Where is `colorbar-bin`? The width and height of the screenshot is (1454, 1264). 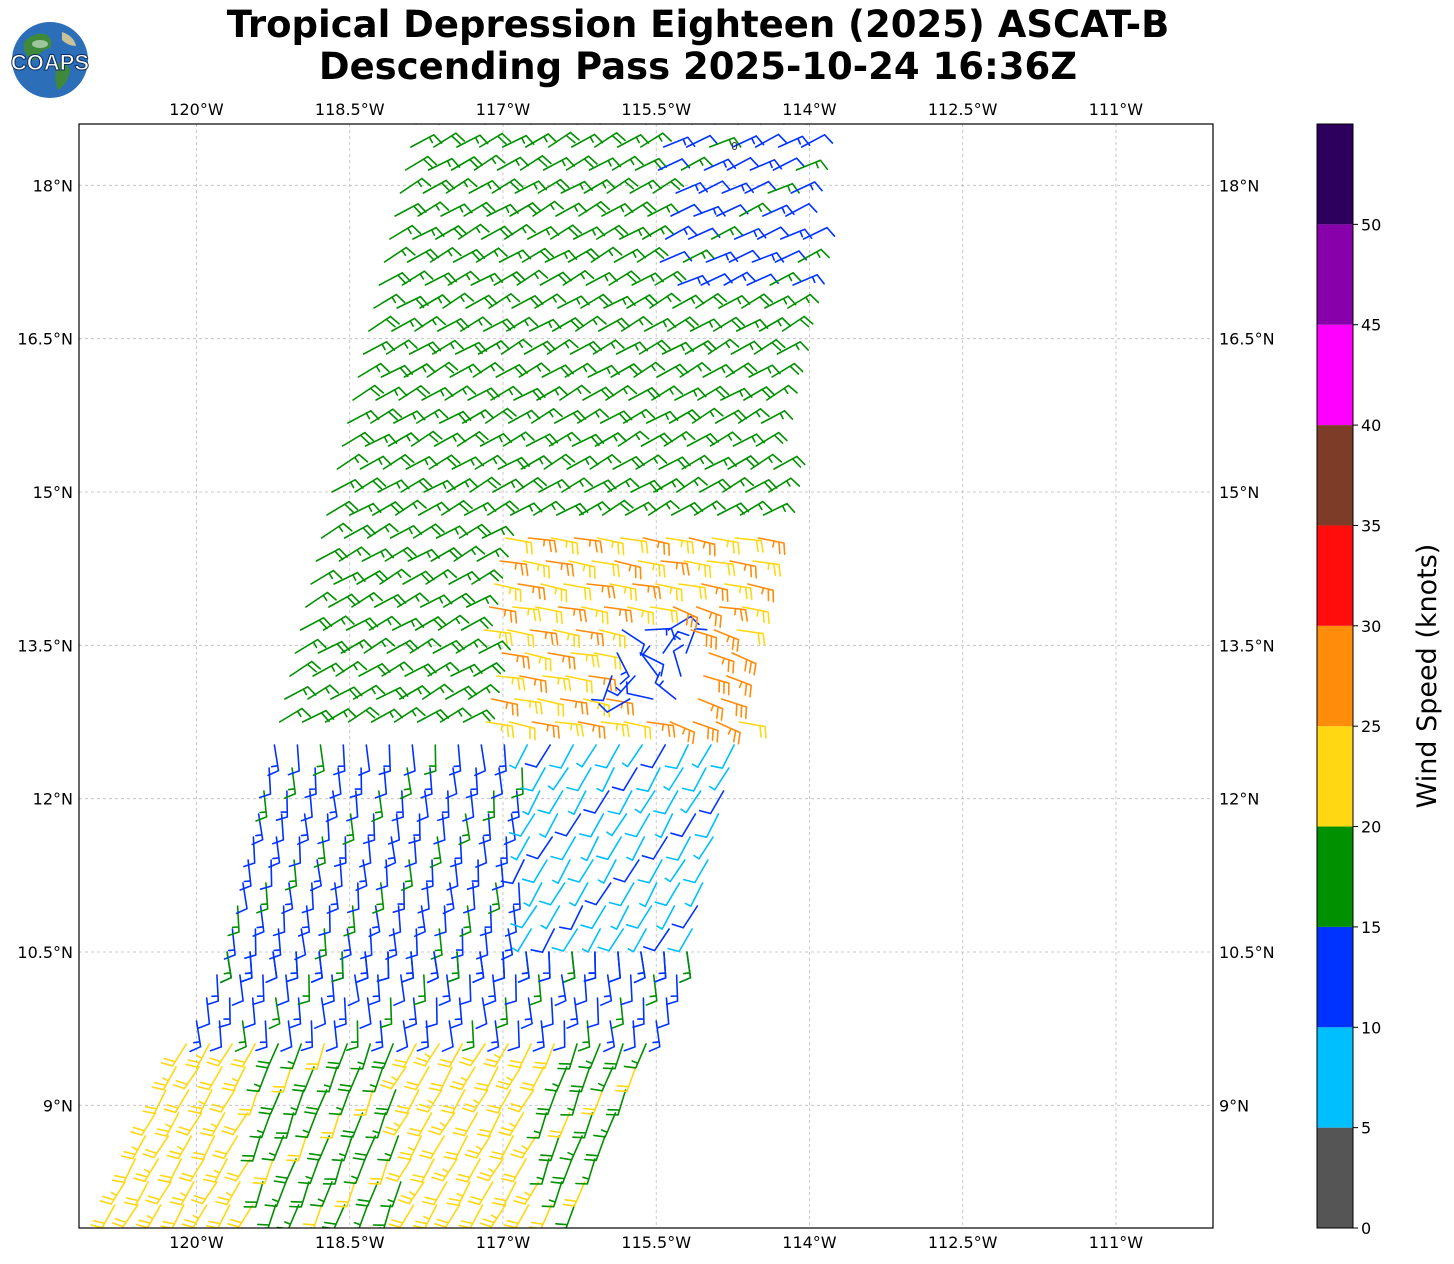
colorbar-bin is located at coordinates (1335, 977).